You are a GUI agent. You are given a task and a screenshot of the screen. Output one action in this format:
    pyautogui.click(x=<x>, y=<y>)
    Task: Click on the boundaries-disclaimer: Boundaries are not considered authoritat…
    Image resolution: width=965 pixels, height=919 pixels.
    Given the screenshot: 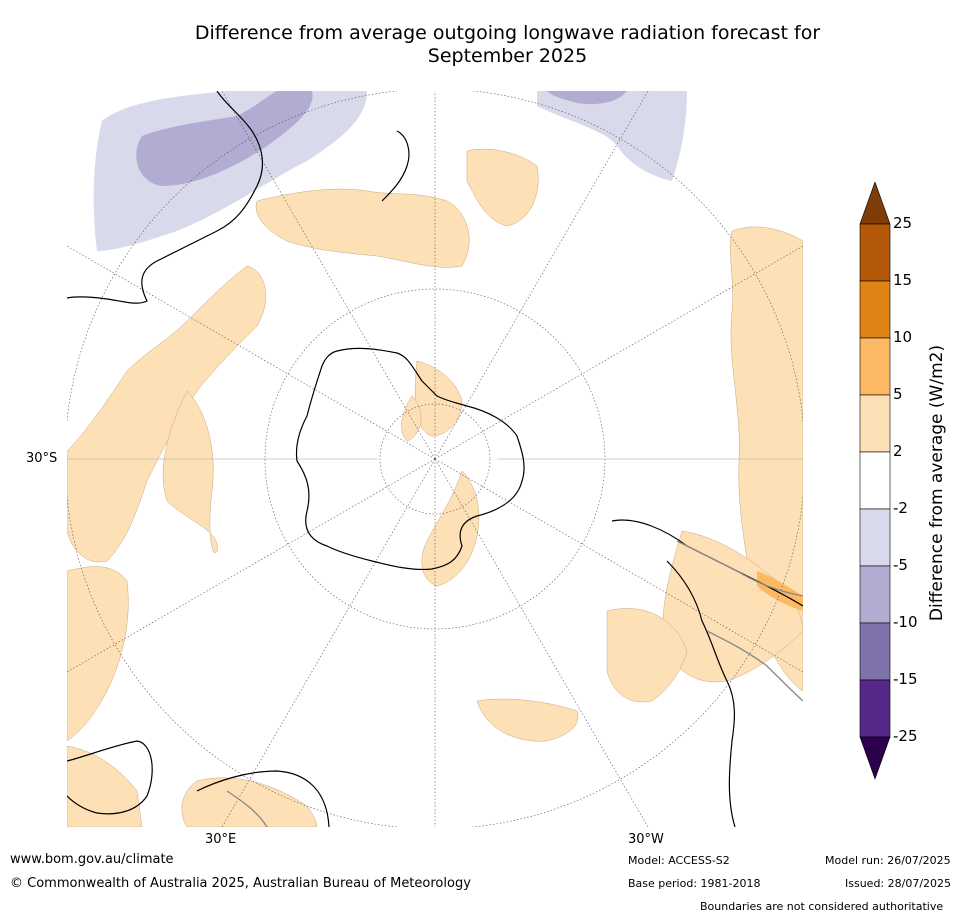 What is the action you would take?
    pyautogui.click(x=822, y=906)
    